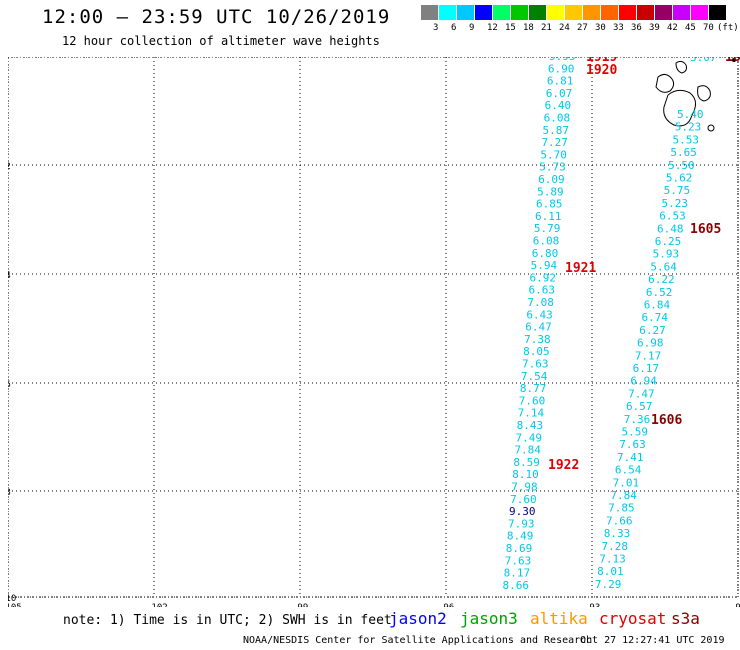  Describe the element at coordinates (418, 618) in the screenshot. I see `legend-jason2: jason2` at that location.